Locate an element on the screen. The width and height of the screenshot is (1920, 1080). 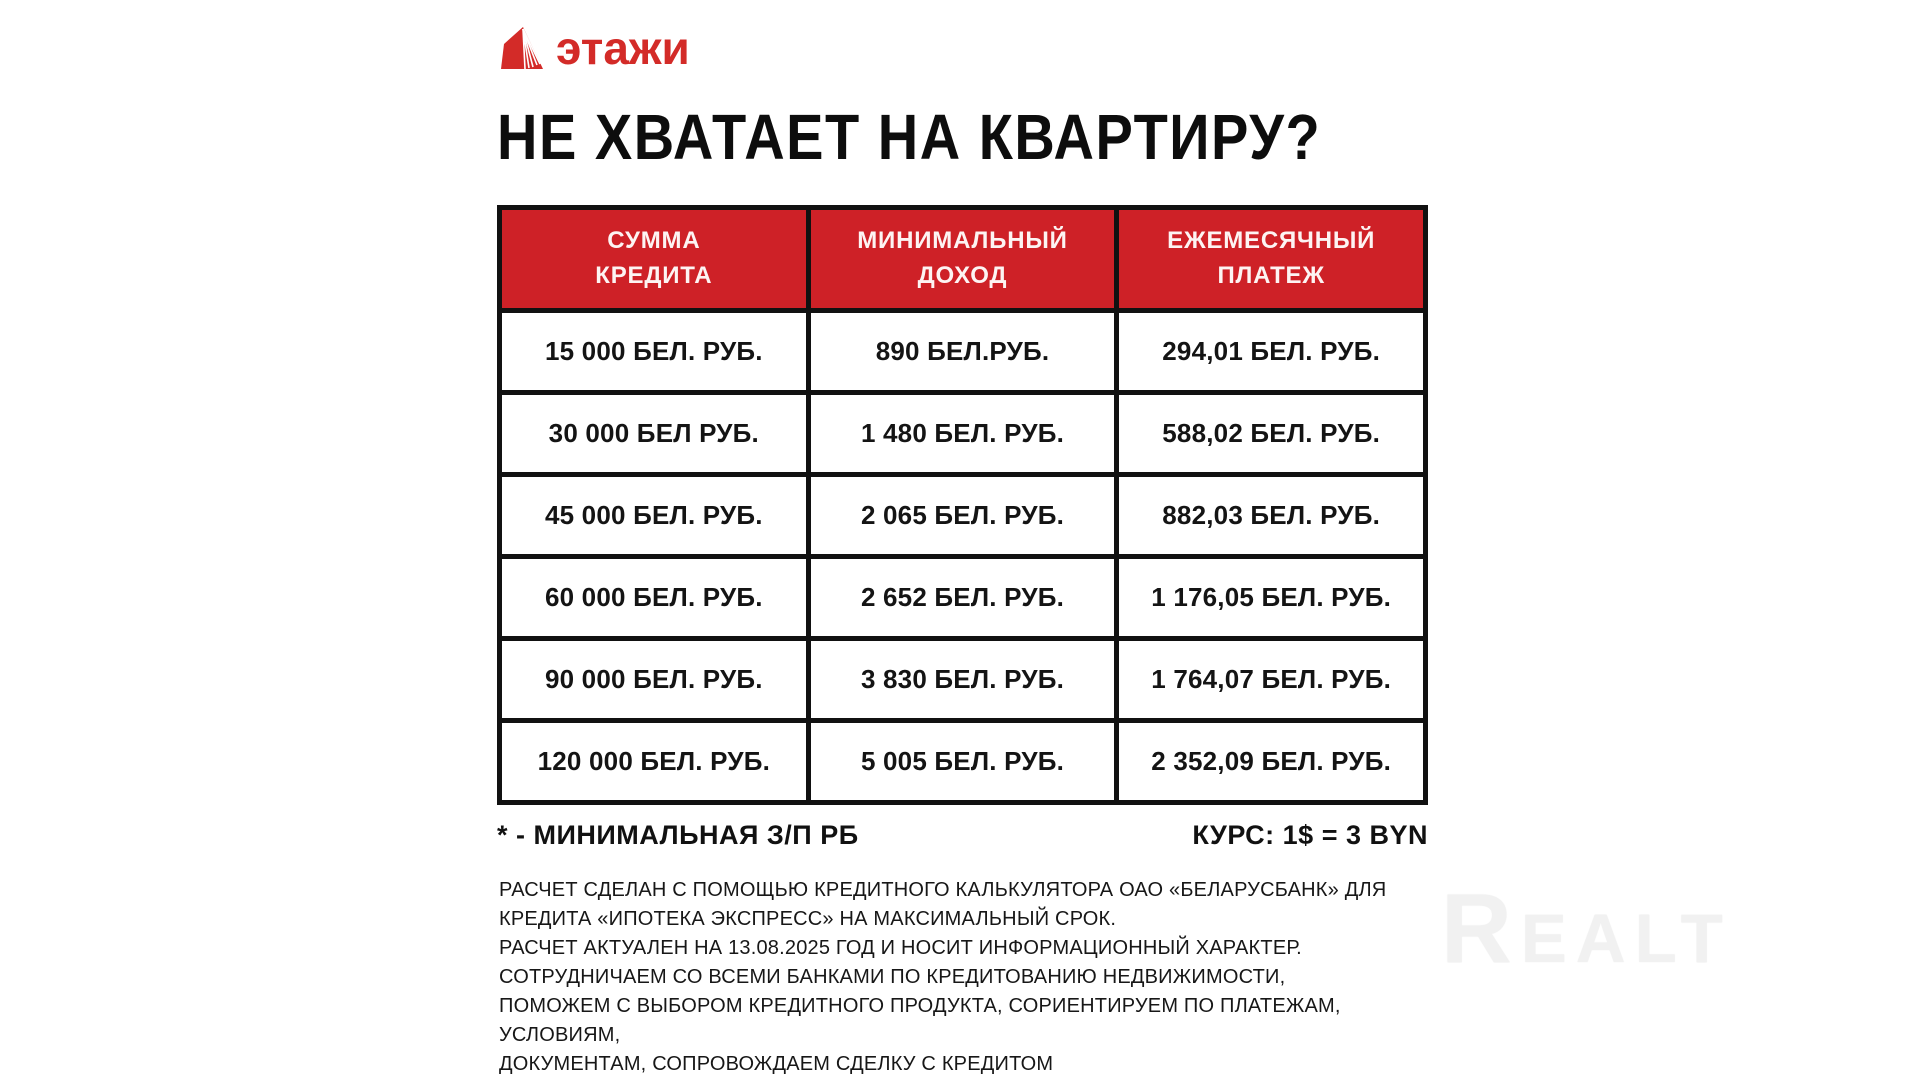
cell-credit-sum: 45 000 БЕЛ. РУБ. is located at coordinates (654, 515).